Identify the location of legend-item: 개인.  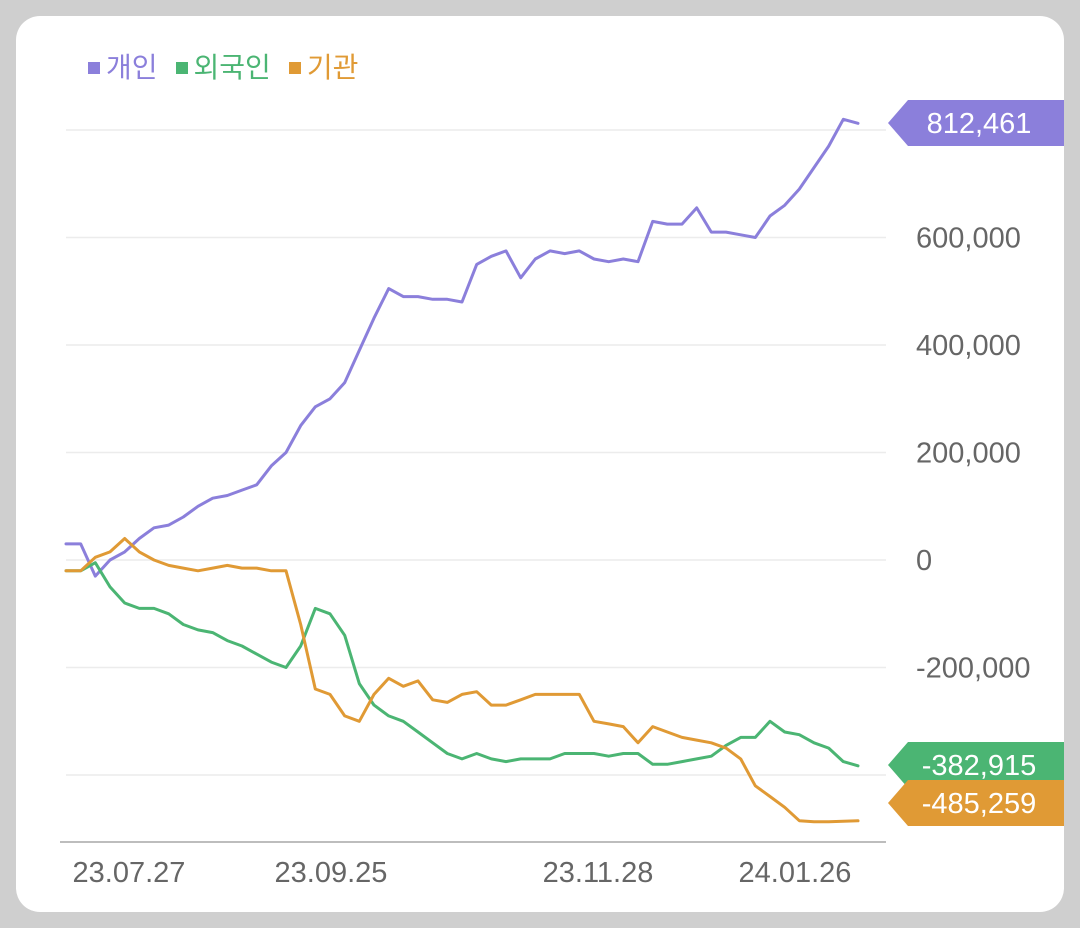
(123, 68).